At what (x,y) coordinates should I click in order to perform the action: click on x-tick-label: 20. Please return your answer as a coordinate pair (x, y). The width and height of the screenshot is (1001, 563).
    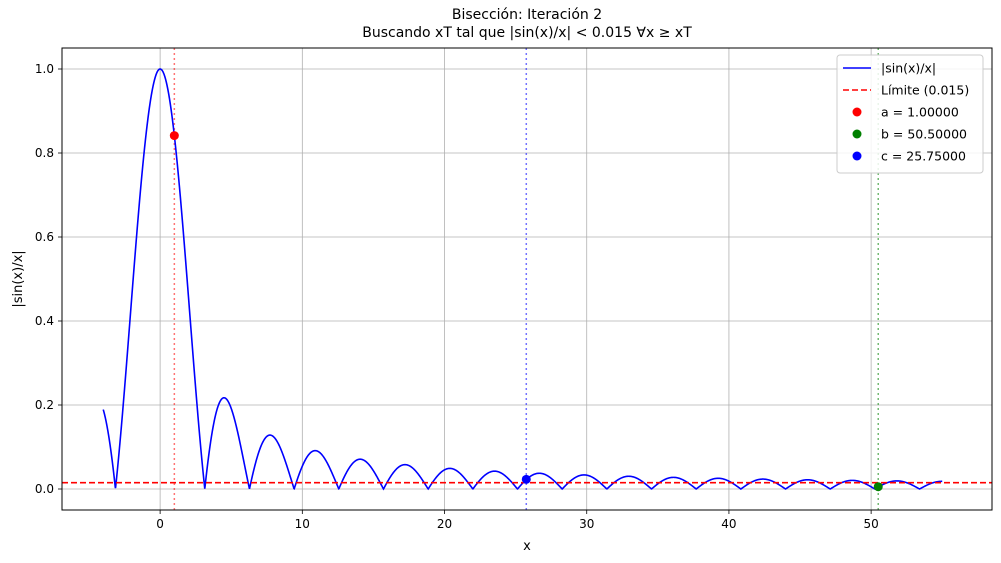
    Looking at the image, I should click on (444, 524).